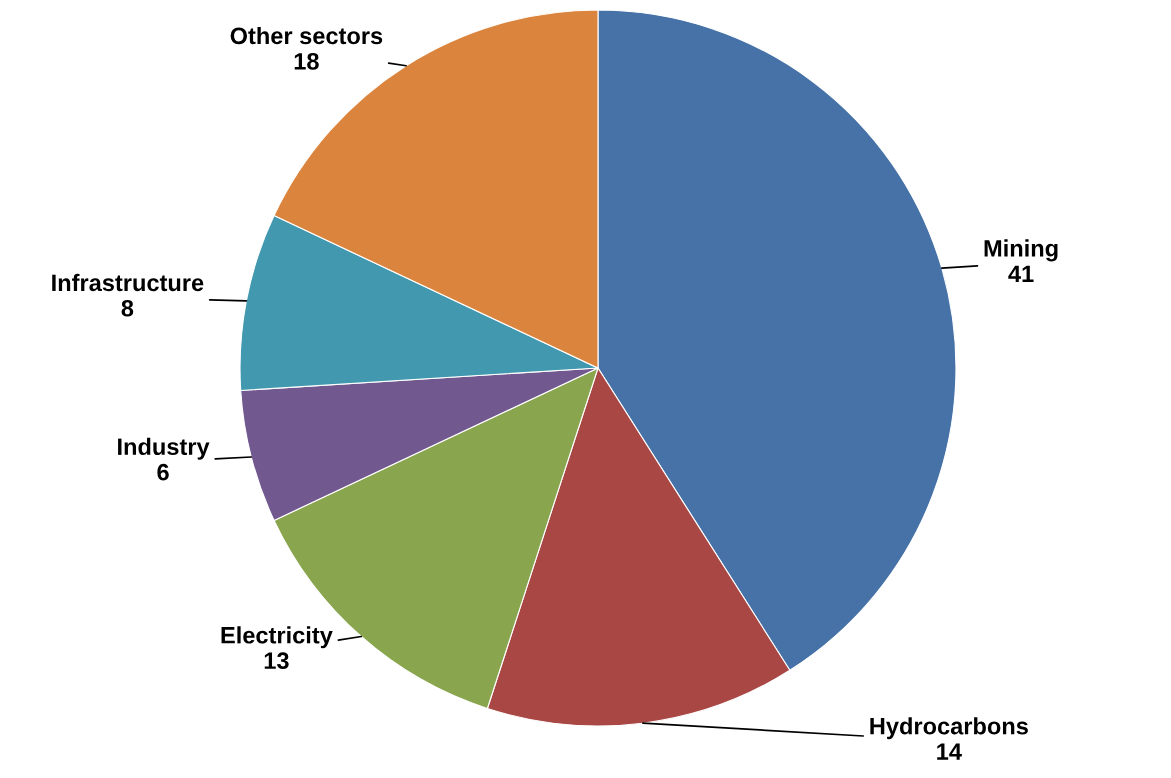 This screenshot has width=1171, height=778. What do you see at coordinates (163, 472) in the screenshot?
I see `data-label: 6` at bounding box center [163, 472].